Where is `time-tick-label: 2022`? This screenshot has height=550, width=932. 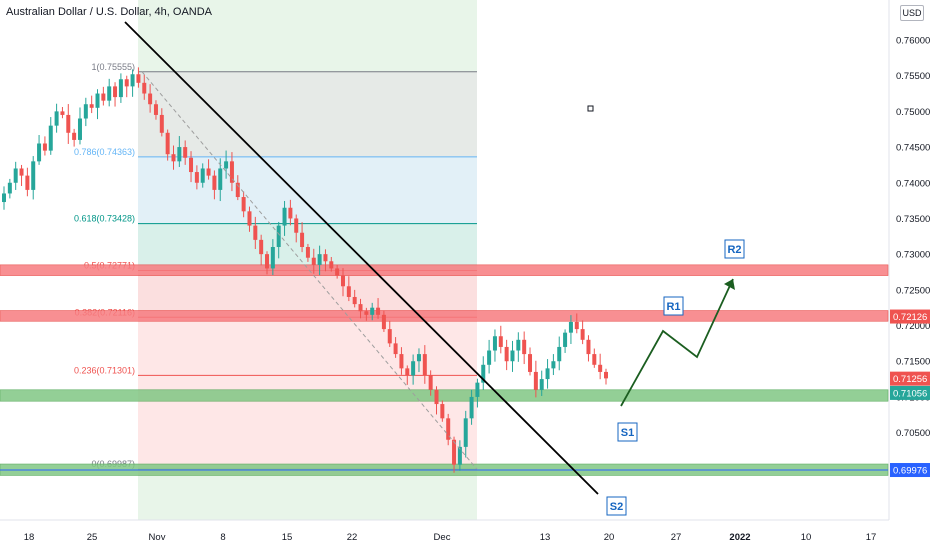
time-tick-label: 2022 is located at coordinates (739, 537).